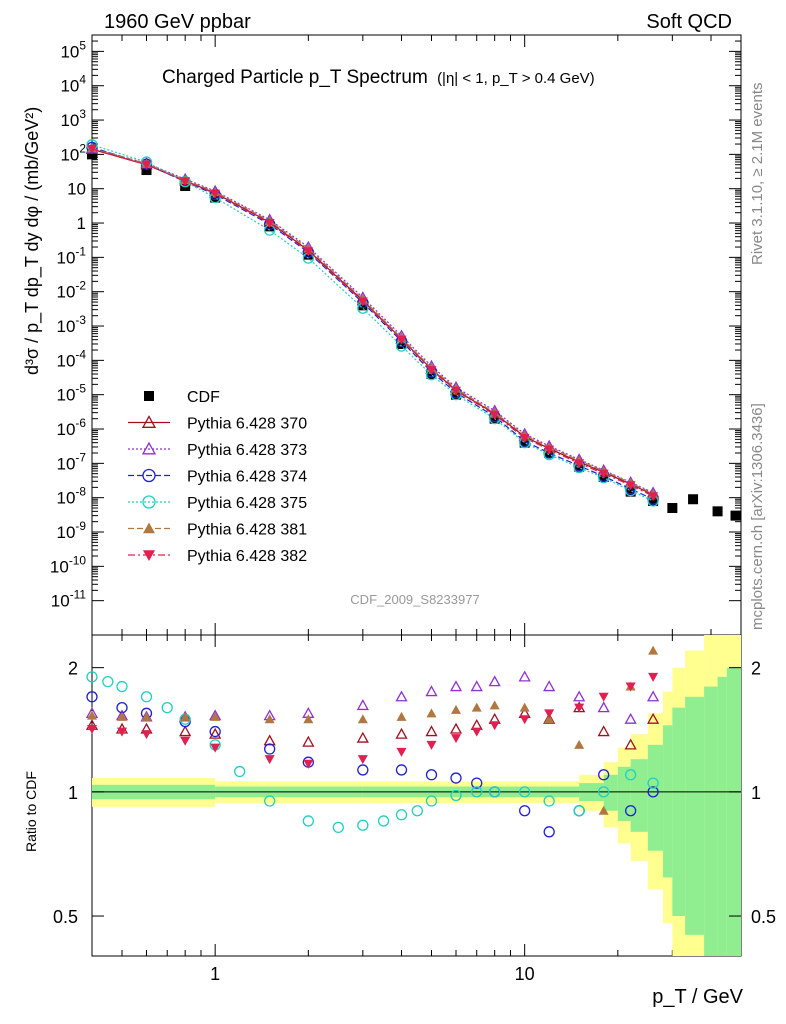  What do you see at coordinates (32, 241) in the screenshot?
I see `y-axis-label: d³σ / p_T dp_T dy dφ / (mb/GeV²)` at bounding box center [32, 241].